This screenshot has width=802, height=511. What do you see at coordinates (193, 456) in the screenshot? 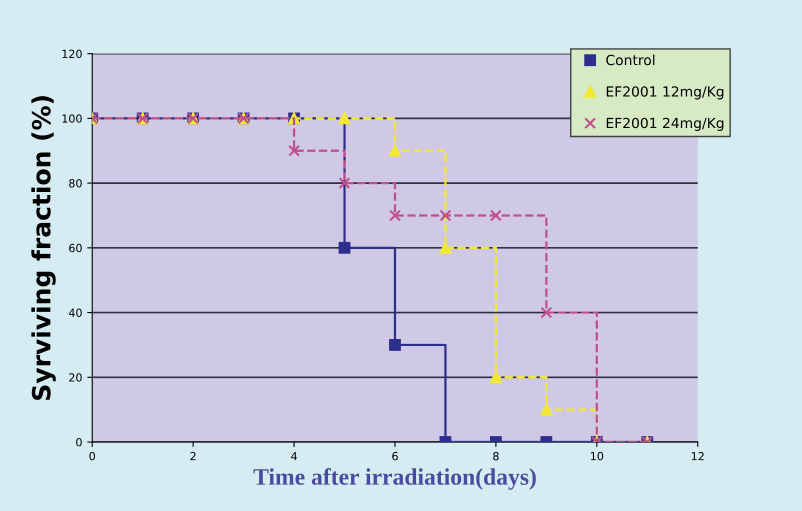
I see `x-tick-label: 2` at bounding box center [193, 456].